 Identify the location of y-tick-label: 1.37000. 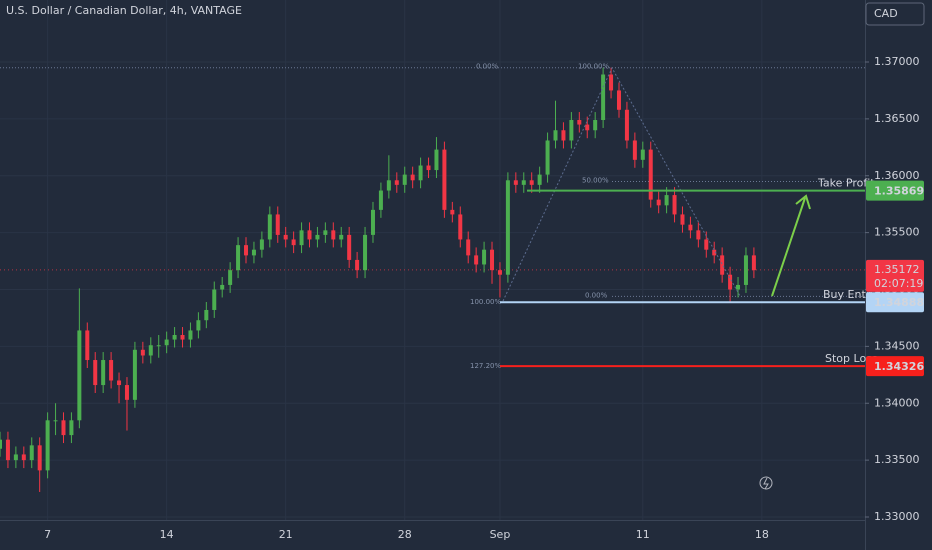
(897, 61).